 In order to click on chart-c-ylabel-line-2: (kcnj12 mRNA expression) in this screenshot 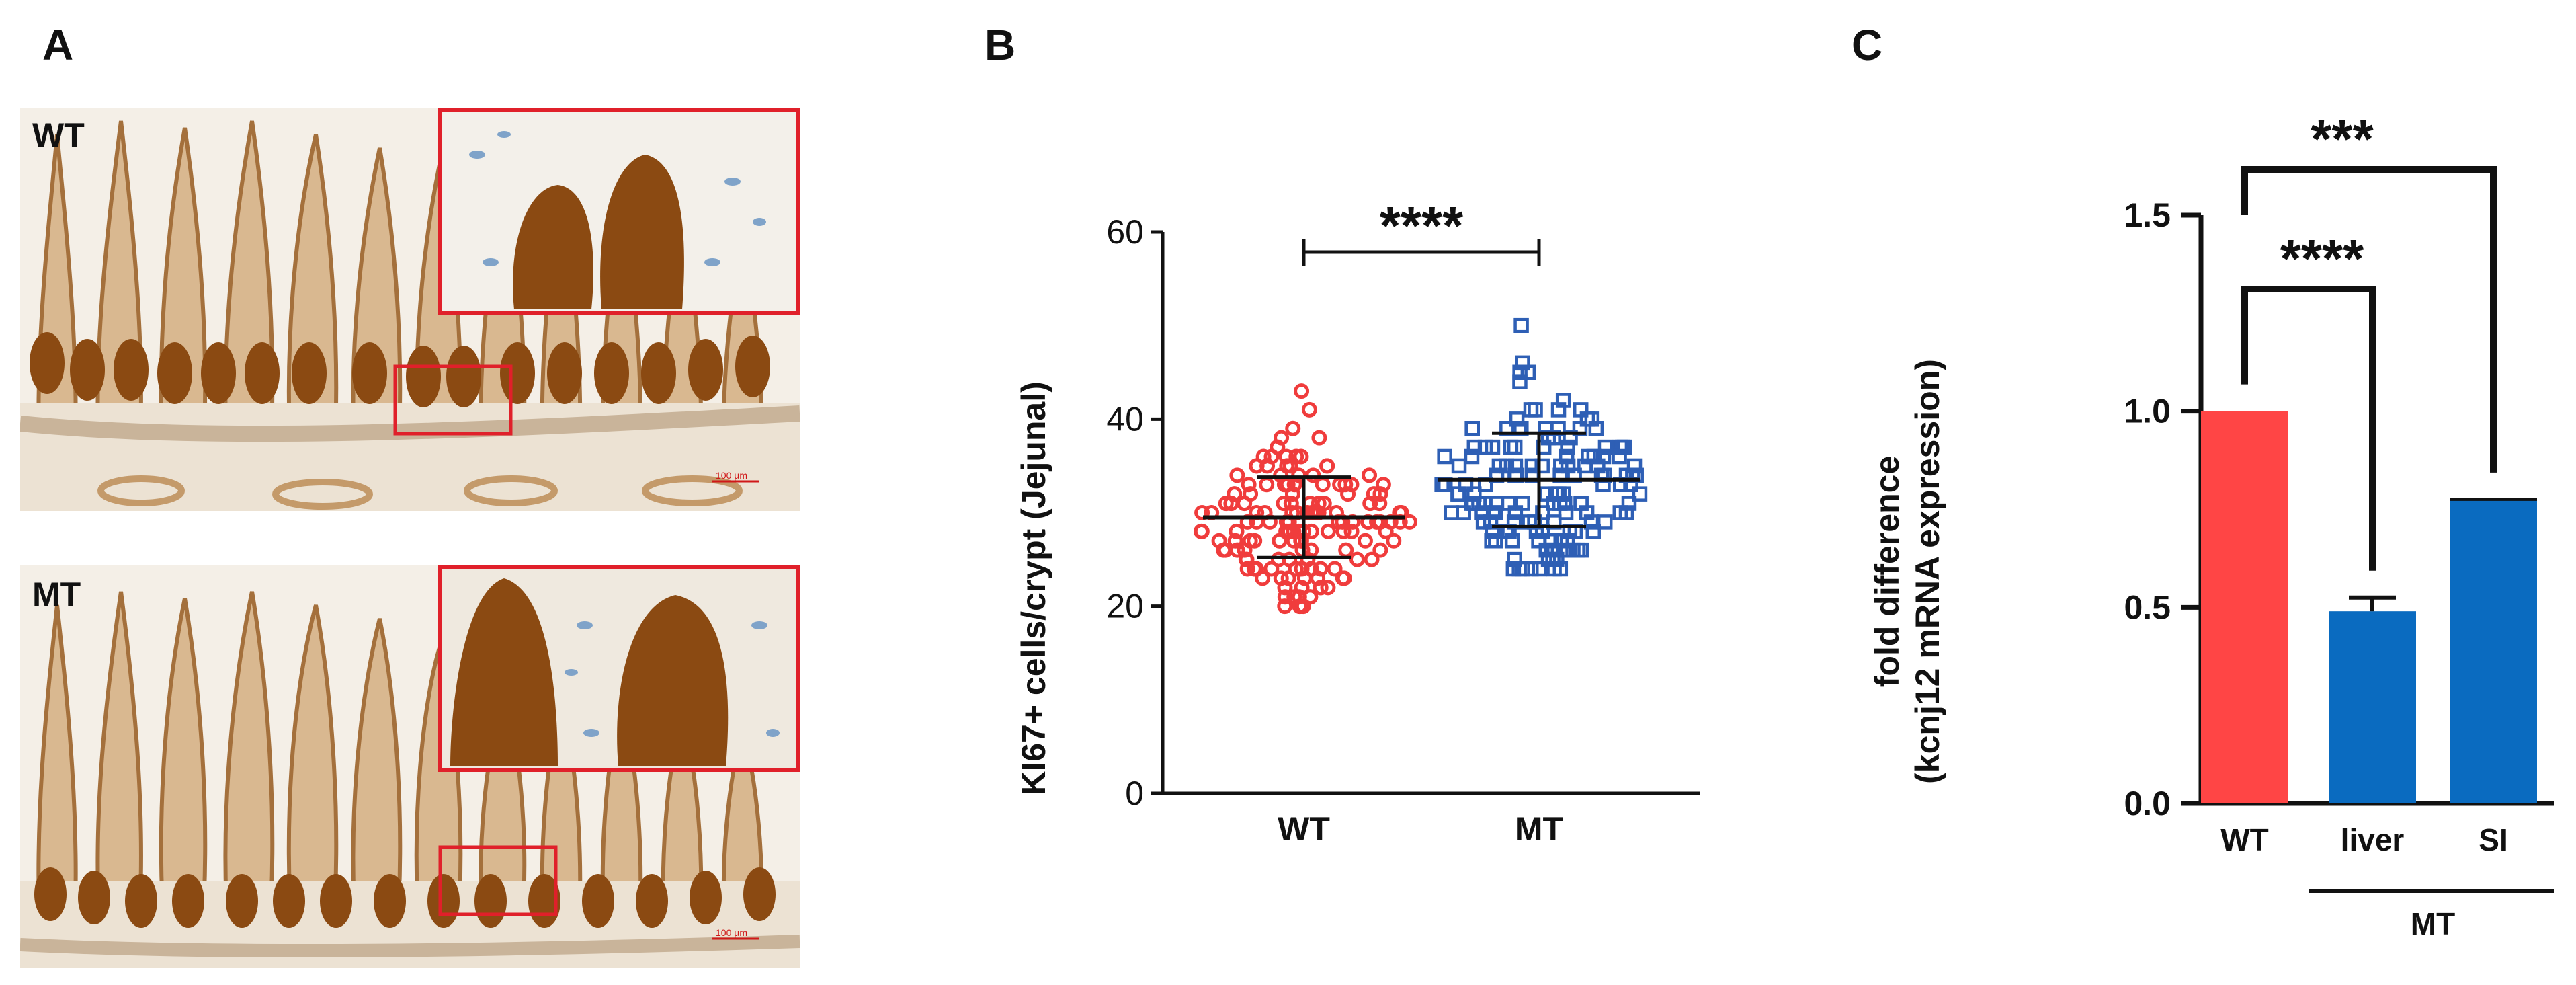, I will do `click(1927, 571)`.